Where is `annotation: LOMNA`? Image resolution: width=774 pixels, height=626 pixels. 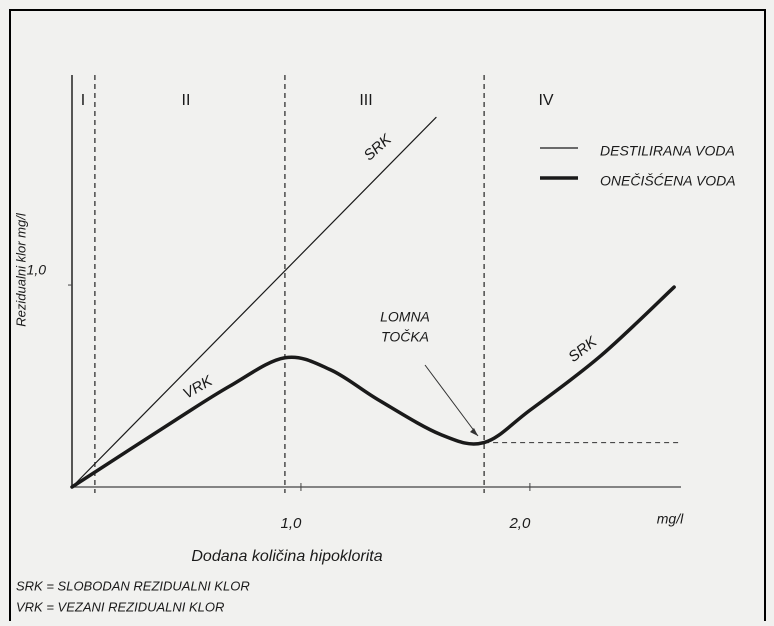
annotation: LOMNA is located at coordinates (405, 317).